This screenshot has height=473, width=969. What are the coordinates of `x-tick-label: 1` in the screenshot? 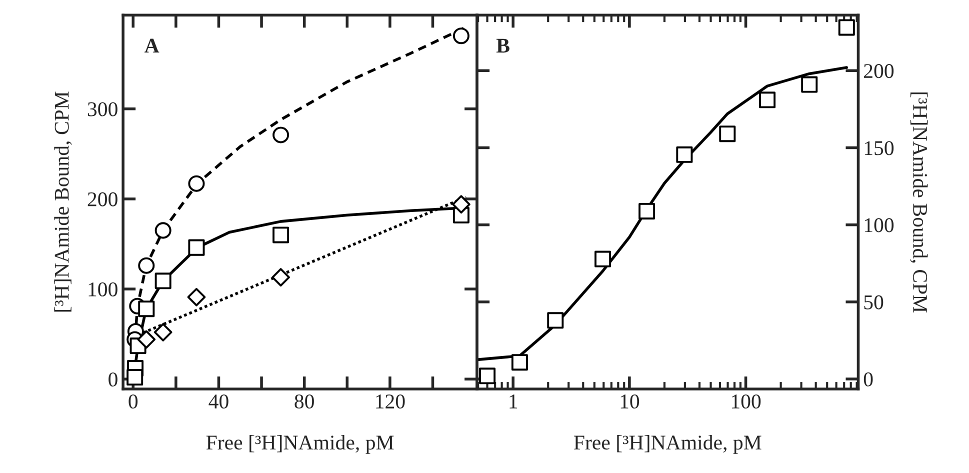 It's located at (514, 401).